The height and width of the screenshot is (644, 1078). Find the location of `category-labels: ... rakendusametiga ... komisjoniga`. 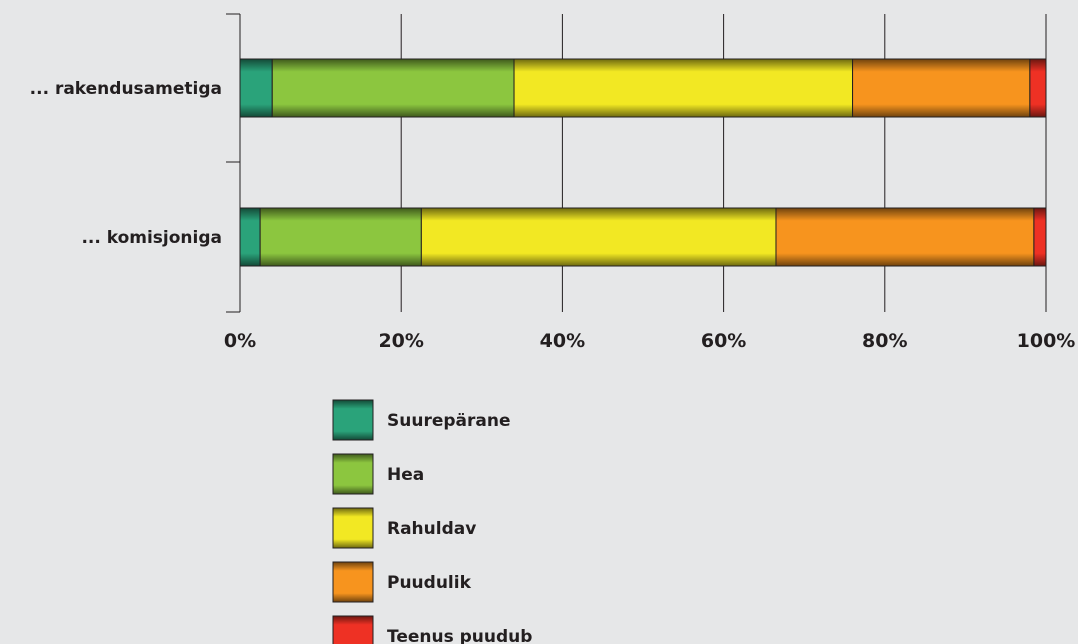

category-labels: ... rakendusametiga ... komisjoniga is located at coordinates (126, 163).